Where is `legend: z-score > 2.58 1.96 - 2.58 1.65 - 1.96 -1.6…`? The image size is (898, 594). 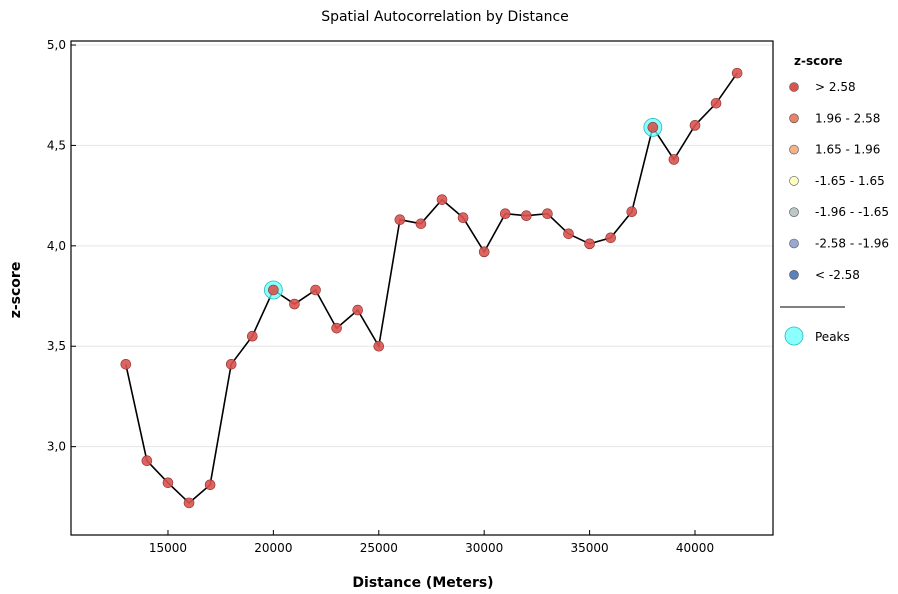
legend: z-score > 2.58 1.96 - 2.58 1.65 - 1.96 -1.6… is located at coordinates (834, 200).